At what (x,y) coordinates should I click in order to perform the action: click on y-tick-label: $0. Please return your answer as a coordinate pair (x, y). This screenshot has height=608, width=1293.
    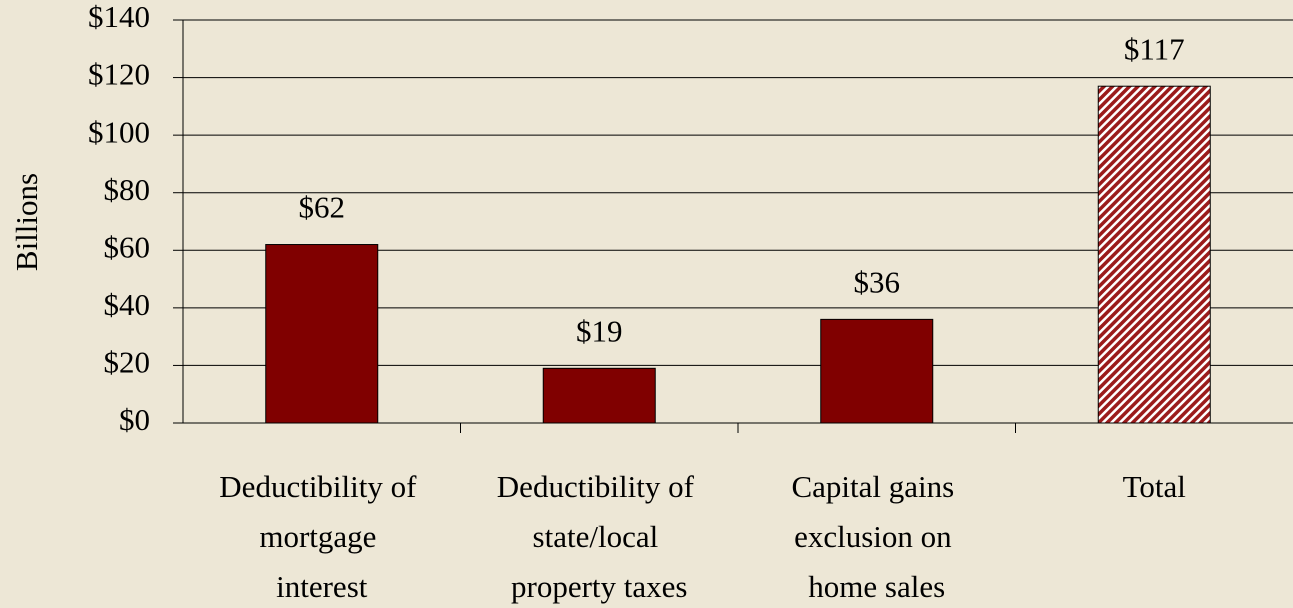
    Looking at the image, I should click on (134, 419).